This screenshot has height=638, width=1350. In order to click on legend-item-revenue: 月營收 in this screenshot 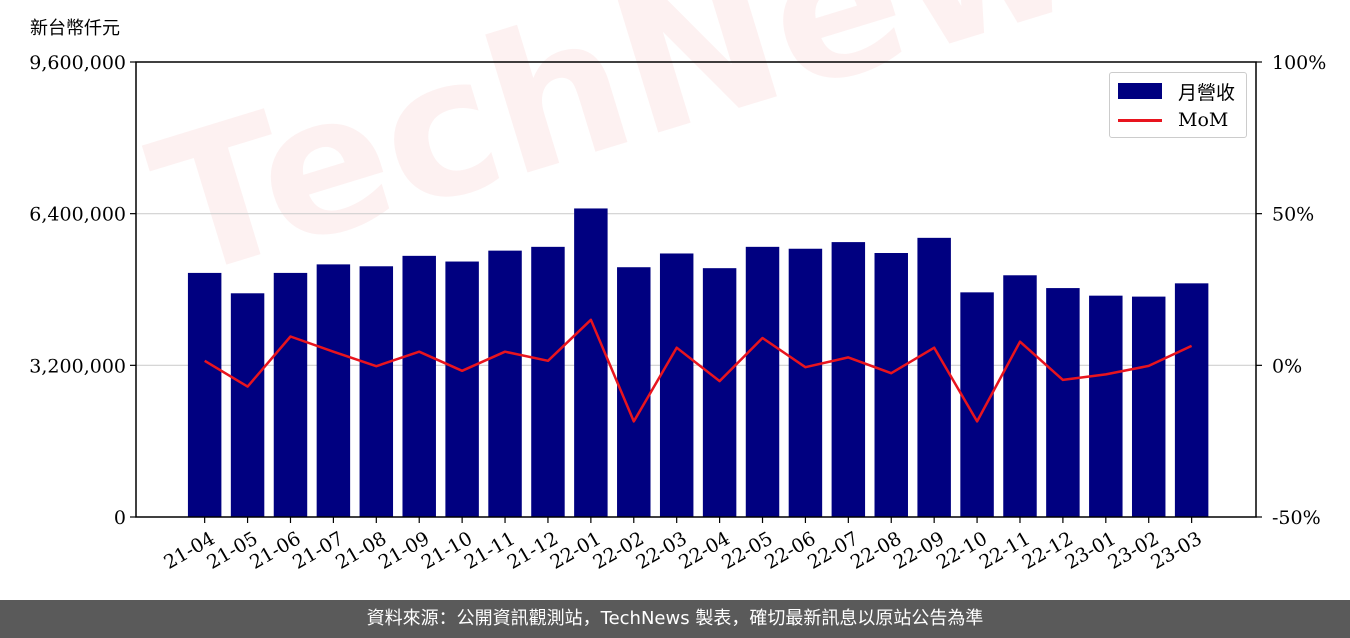, I will do `click(1177, 91)`.